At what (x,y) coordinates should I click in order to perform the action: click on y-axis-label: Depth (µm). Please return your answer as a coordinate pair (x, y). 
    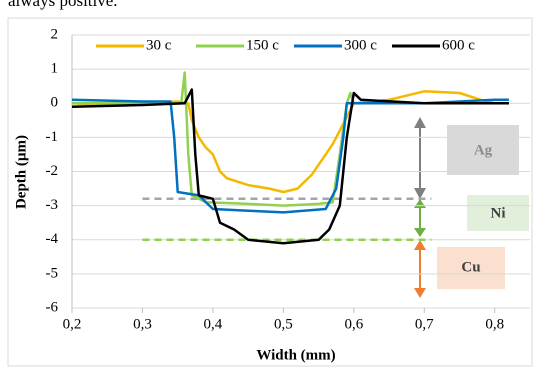
    Looking at the image, I should click on (21, 172).